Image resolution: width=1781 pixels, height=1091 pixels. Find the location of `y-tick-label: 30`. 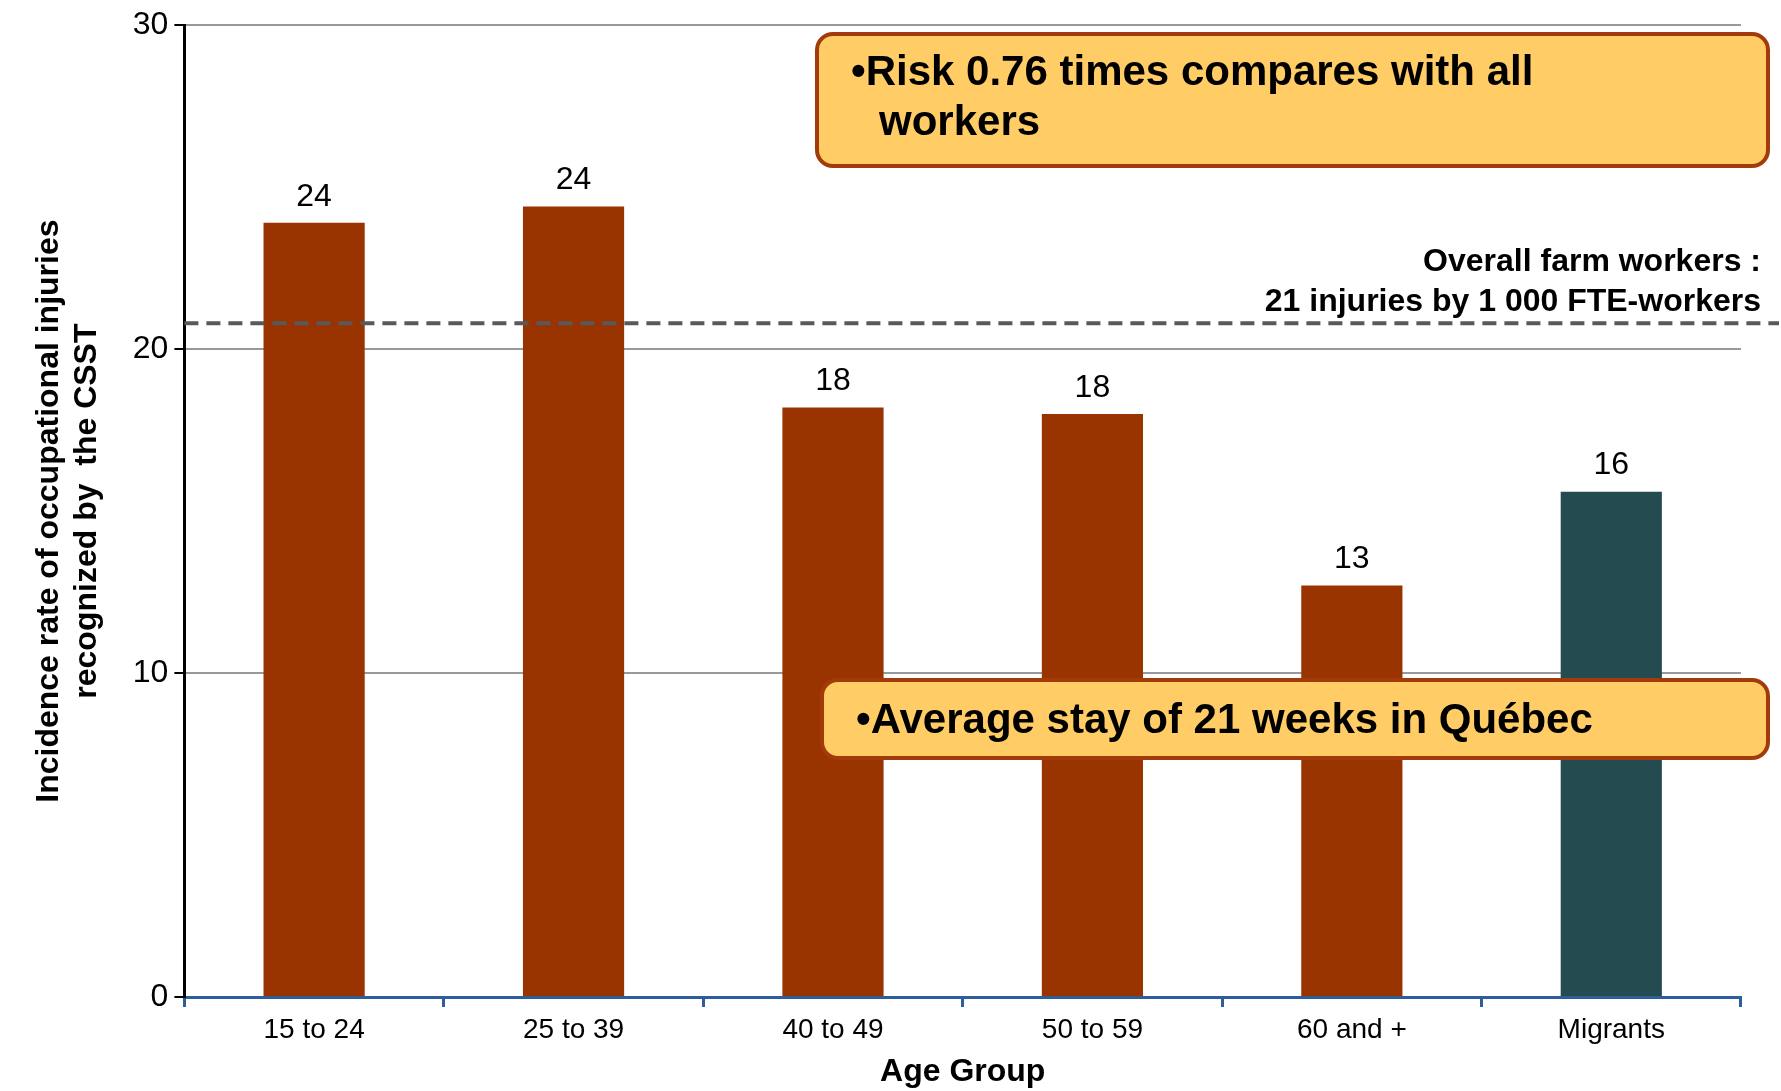

y-tick-label: 30 is located at coordinates (150, 23).